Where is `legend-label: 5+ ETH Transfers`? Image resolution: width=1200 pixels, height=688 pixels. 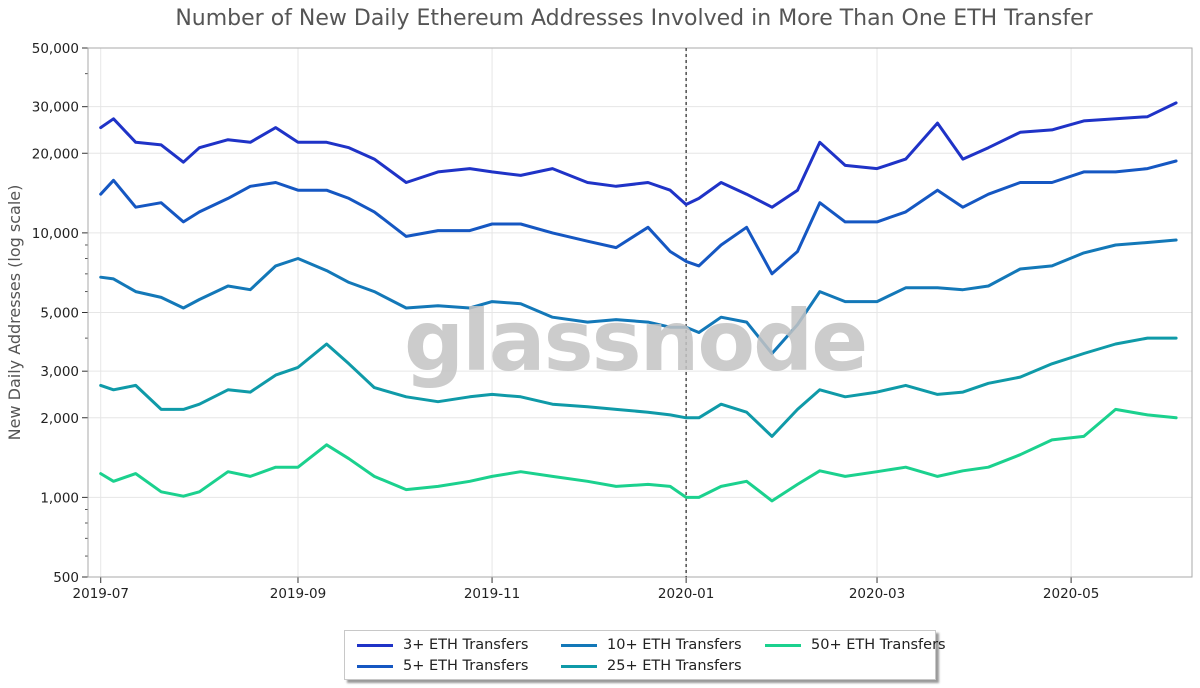 legend-label: 5+ ETH Transfers is located at coordinates (466, 666).